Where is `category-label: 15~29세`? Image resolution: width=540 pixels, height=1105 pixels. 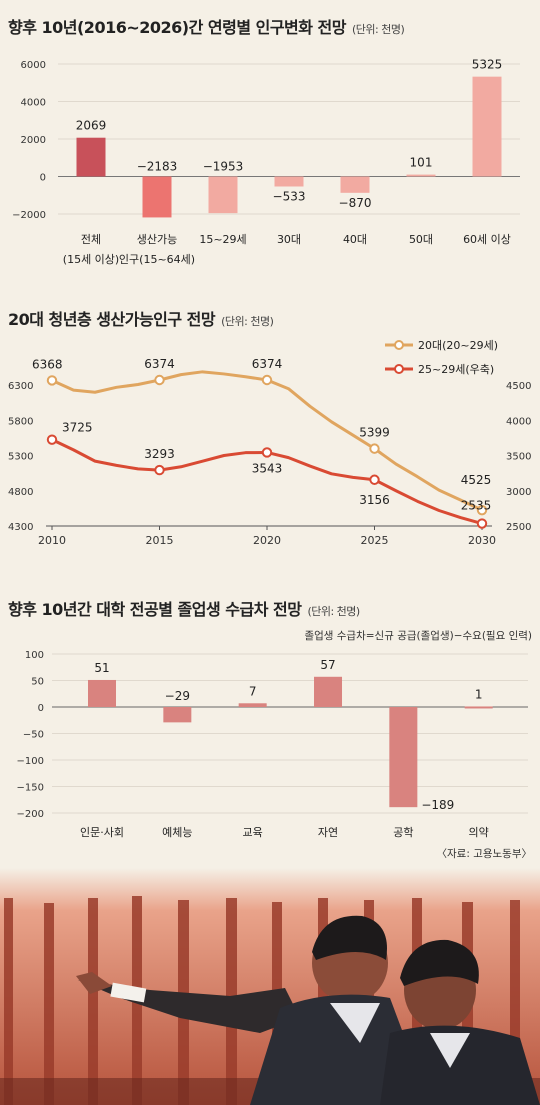 category-label: 15~29세 is located at coordinates (222, 239).